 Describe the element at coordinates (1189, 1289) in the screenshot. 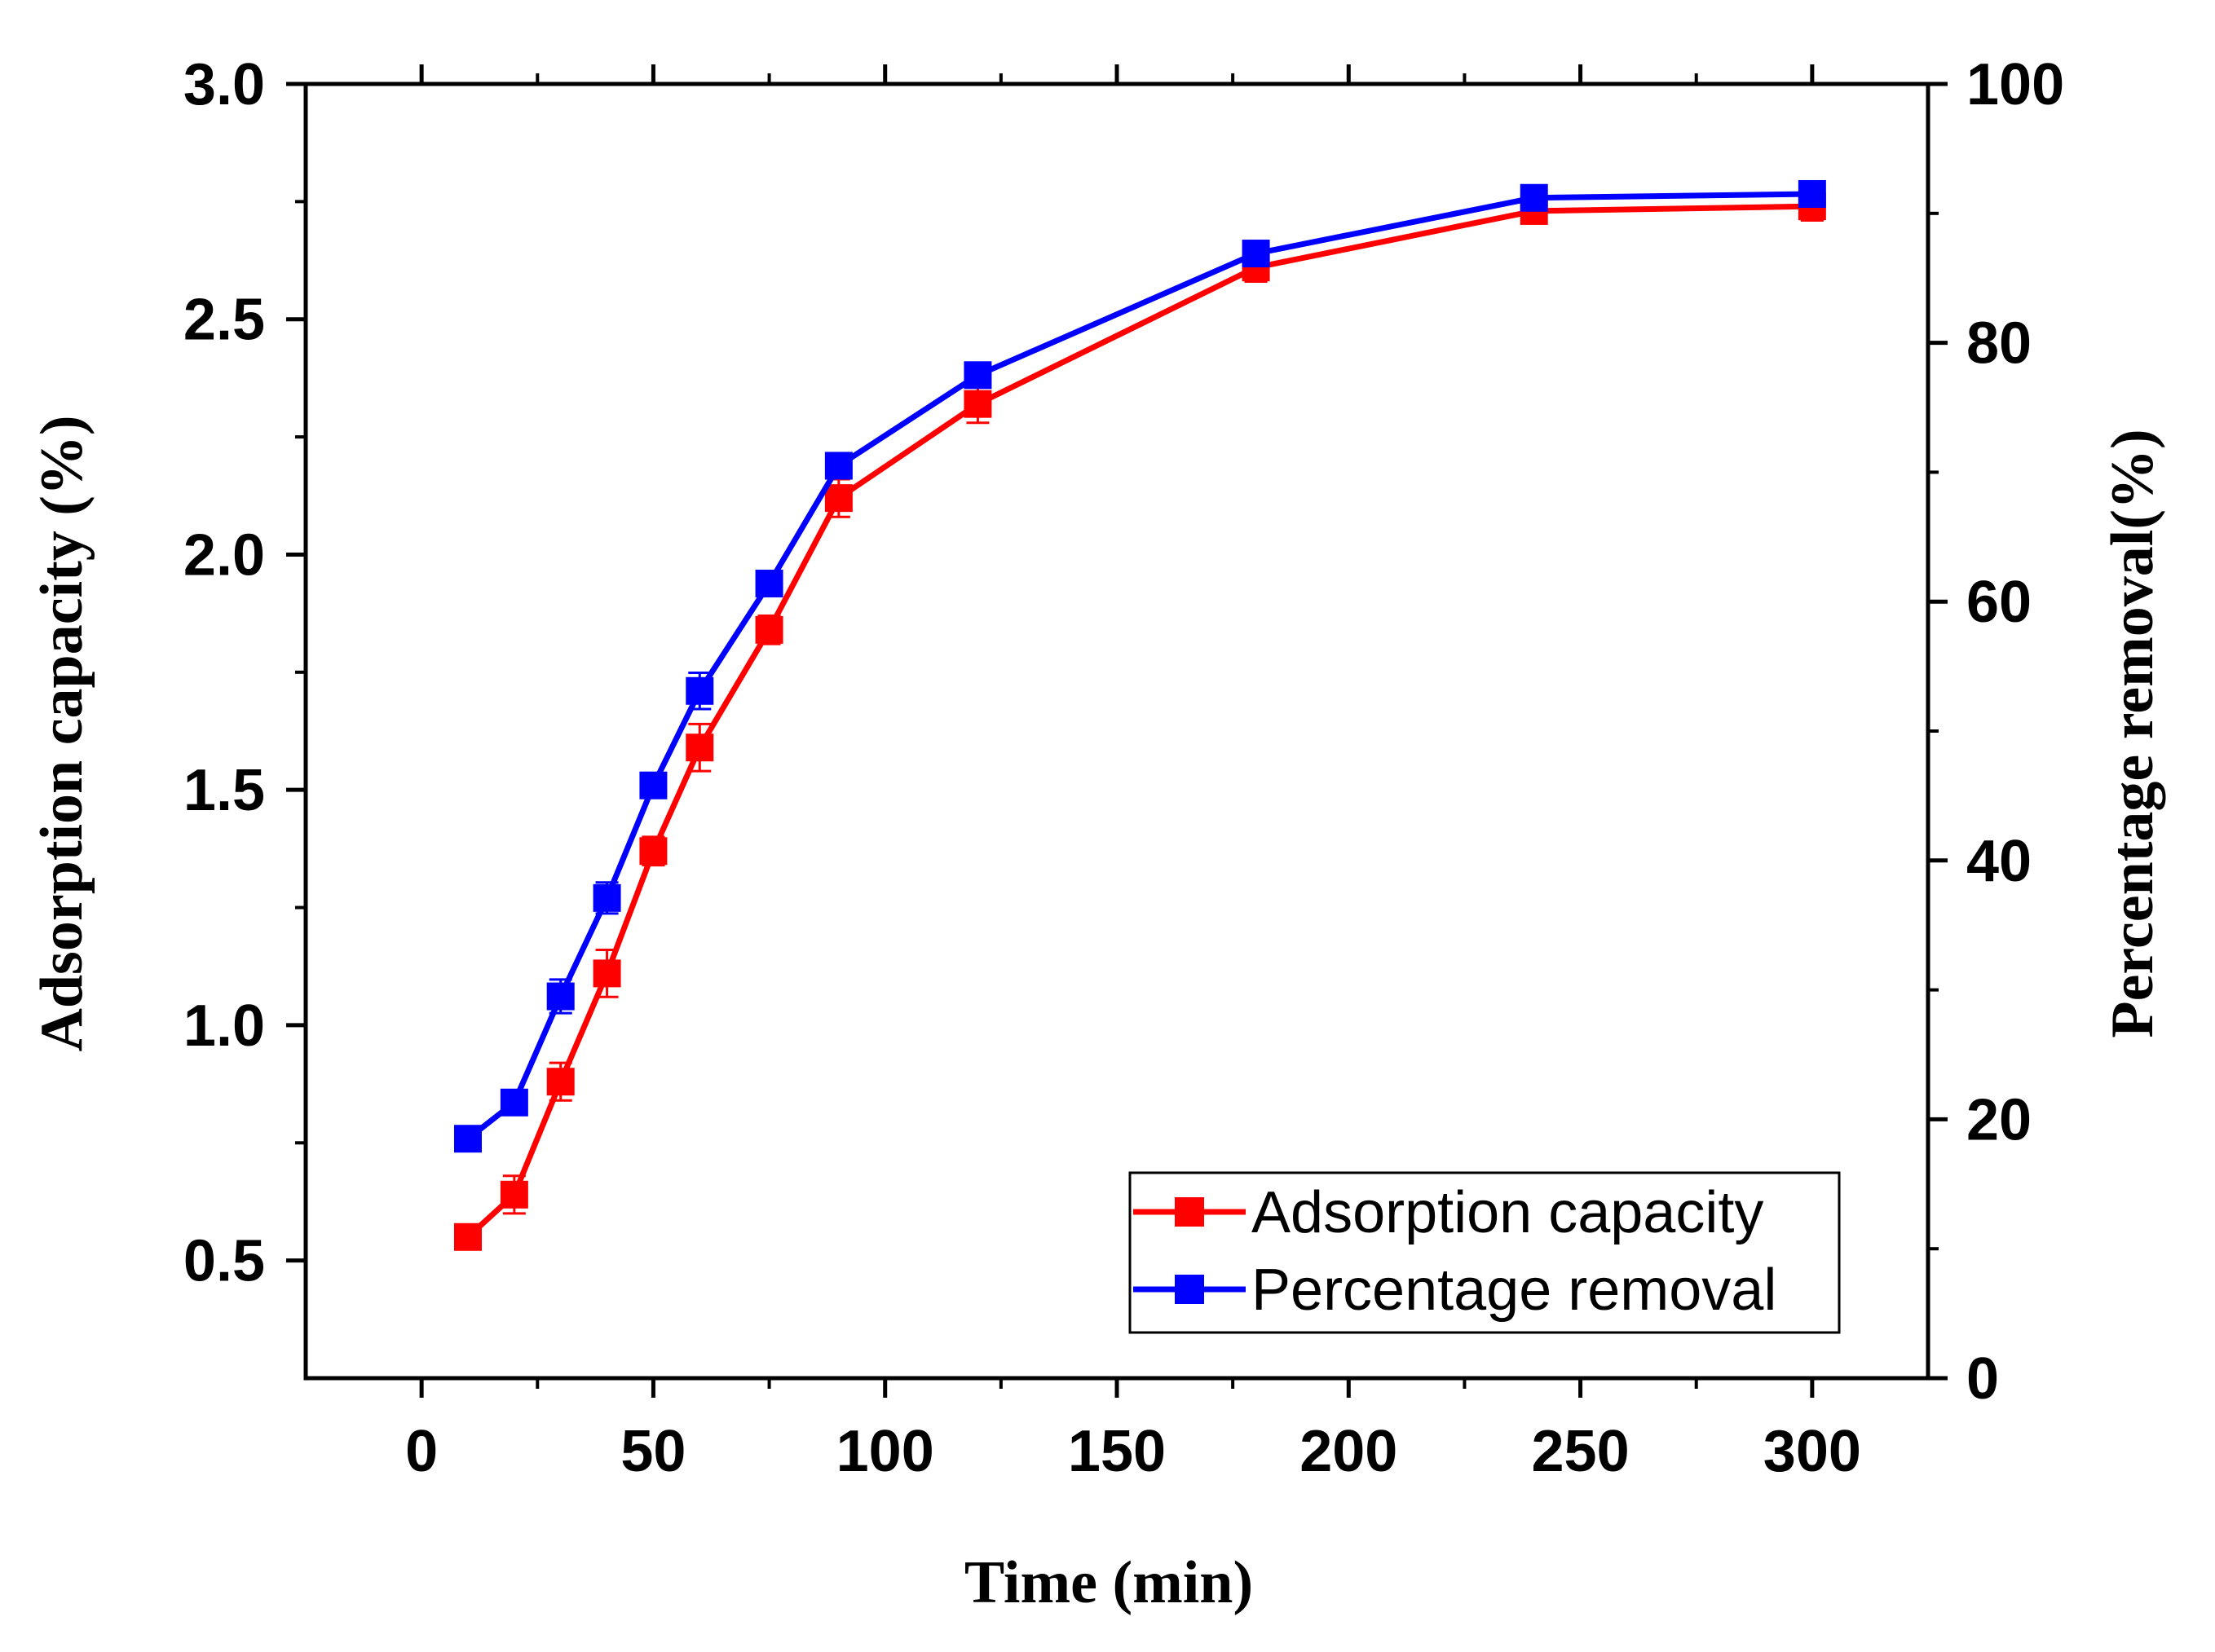

I see `legend-marker-percentage` at that location.